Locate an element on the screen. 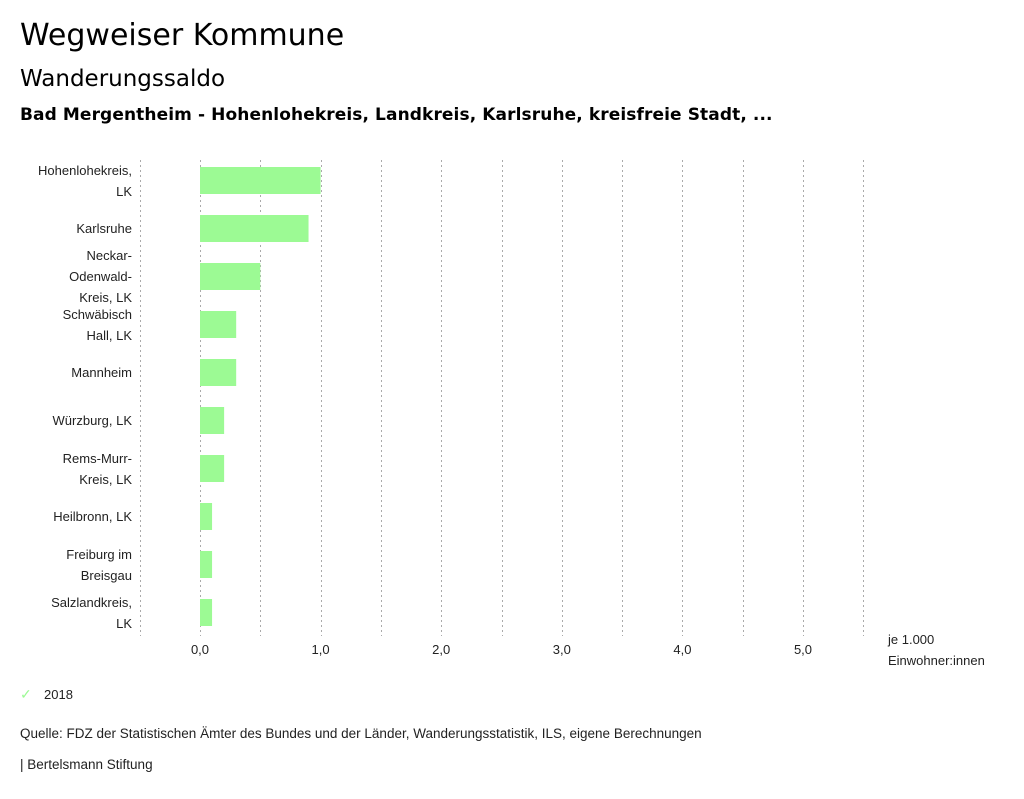  category-label: Rems-Murr- Kreis, LK is located at coordinates (76, 469).